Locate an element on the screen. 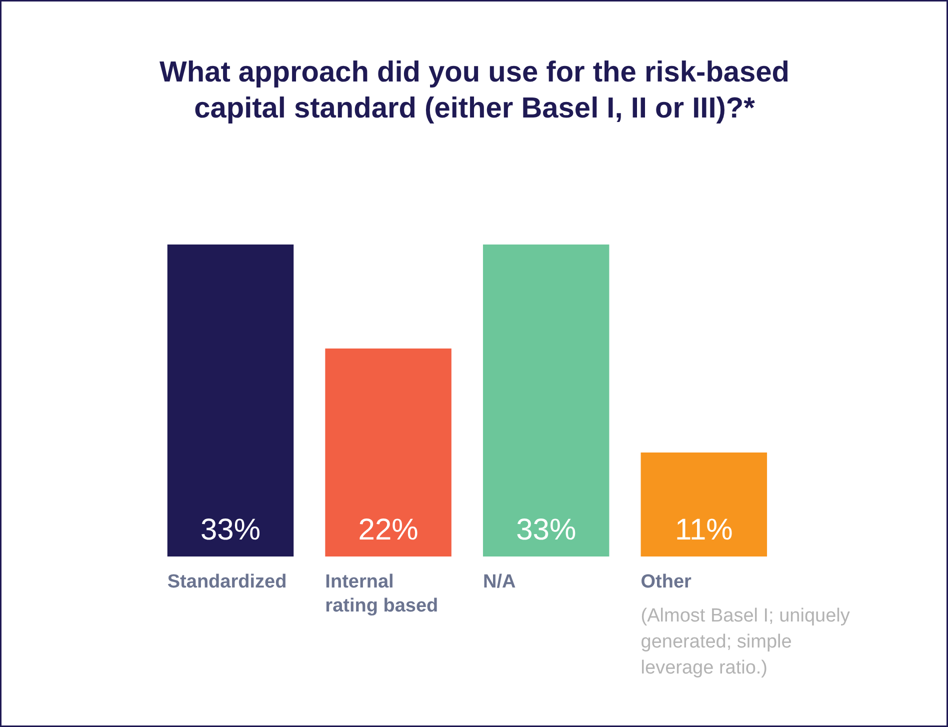 The image size is (948, 727). data-label: 11% is located at coordinates (703, 530).